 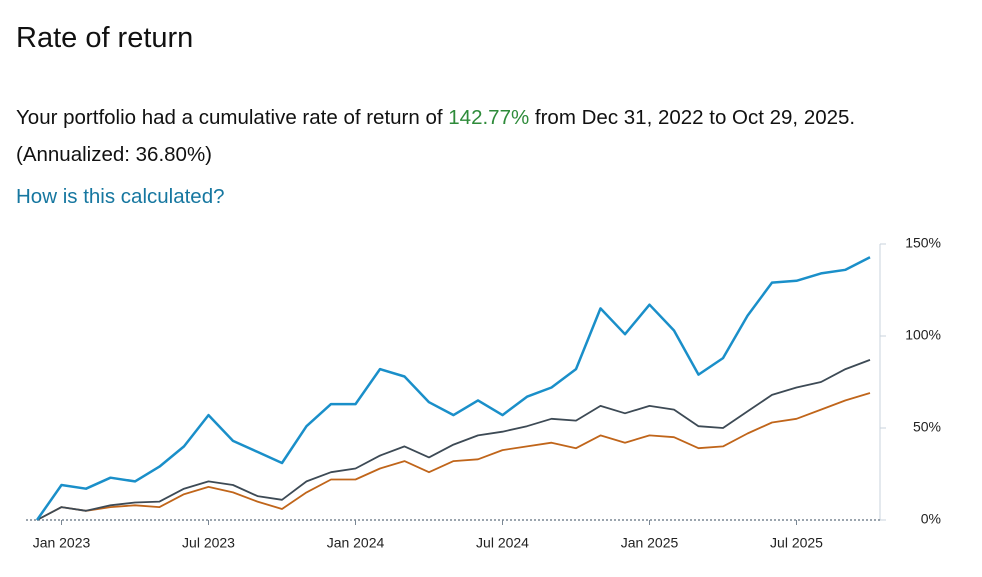 I want to click on y-tick-label: 0%, so click(x=931, y=519).